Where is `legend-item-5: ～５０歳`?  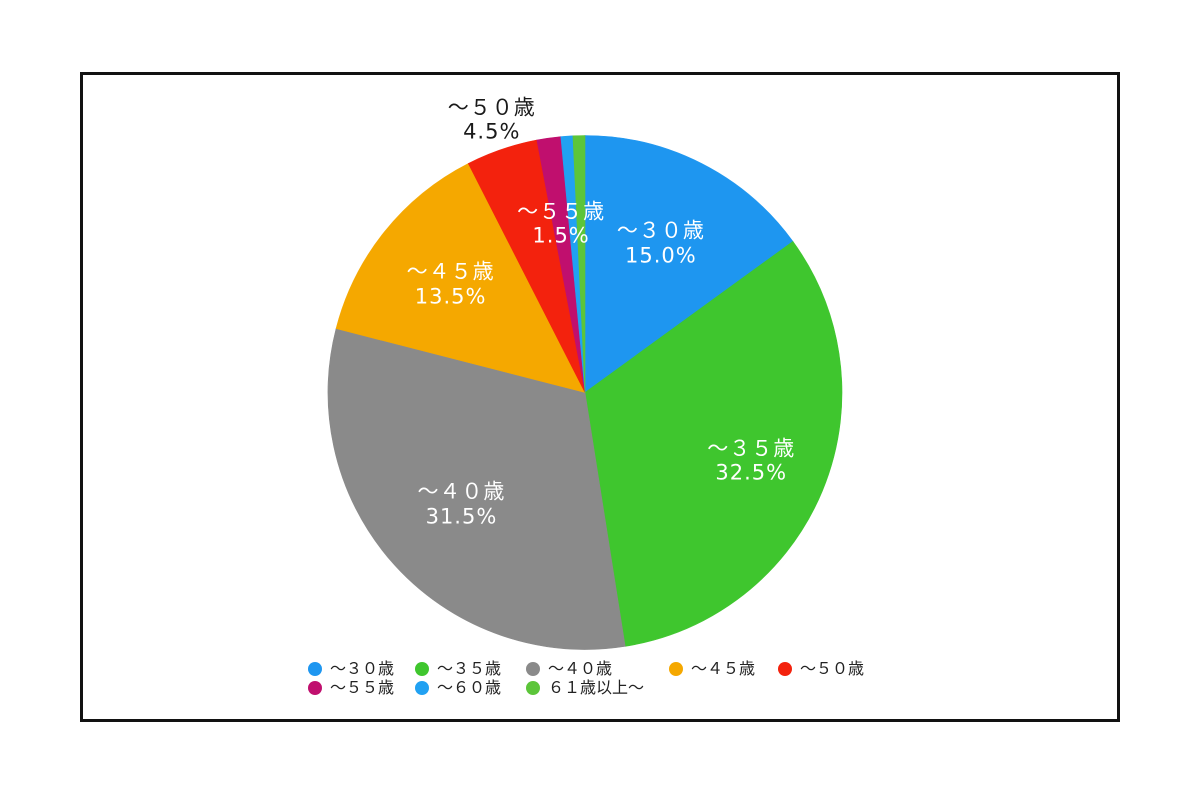
legend-item-5: ～５０歳 is located at coordinates (821, 668).